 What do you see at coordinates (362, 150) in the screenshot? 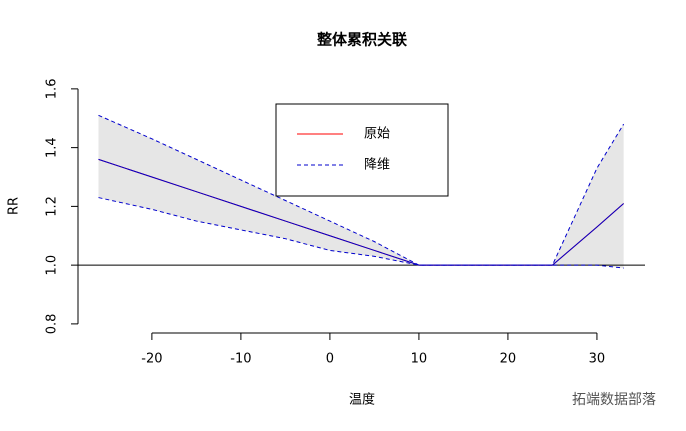
I see `legend-box` at bounding box center [362, 150].